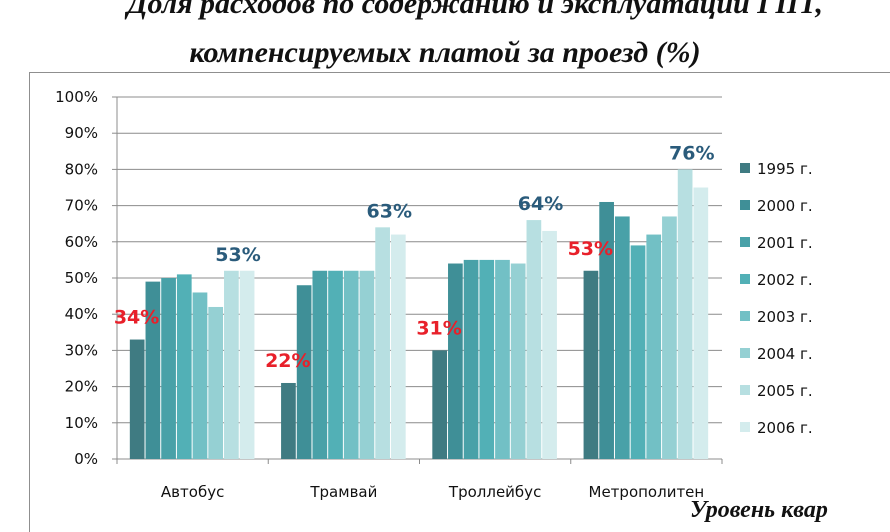 The image size is (890, 532). What do you see at coordinates (590, 249) in the screenshot?
I see `data-label-first: 53%` at bounding box center [590, 249].